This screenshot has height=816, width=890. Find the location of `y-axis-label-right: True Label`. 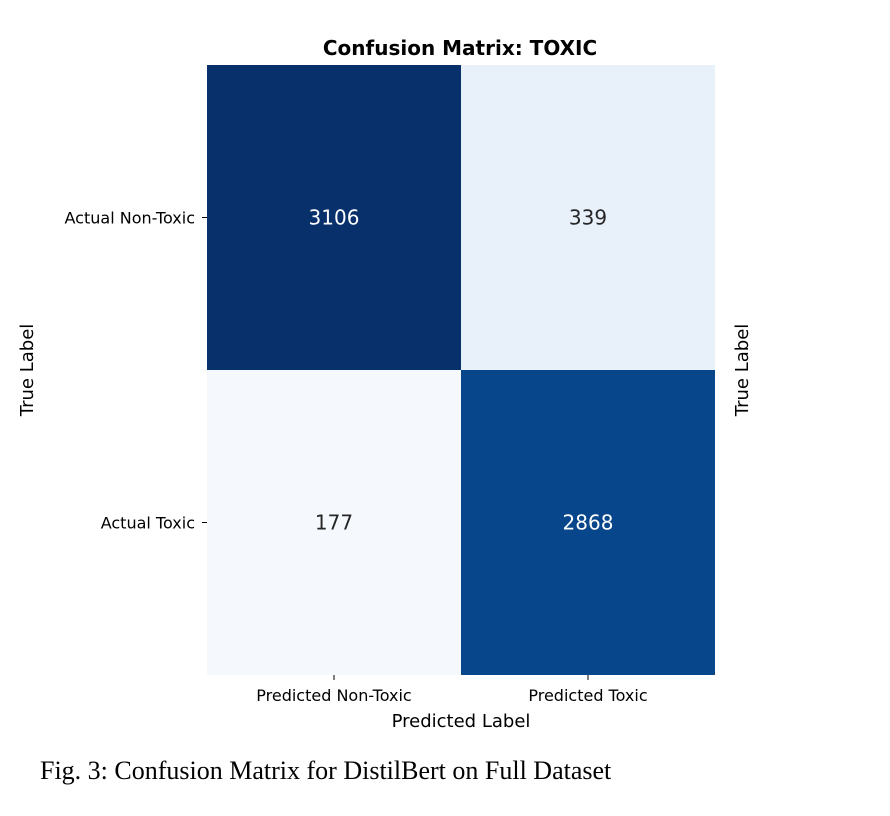

y-axis-label-right: True Label is located at coordinates (742, 371).